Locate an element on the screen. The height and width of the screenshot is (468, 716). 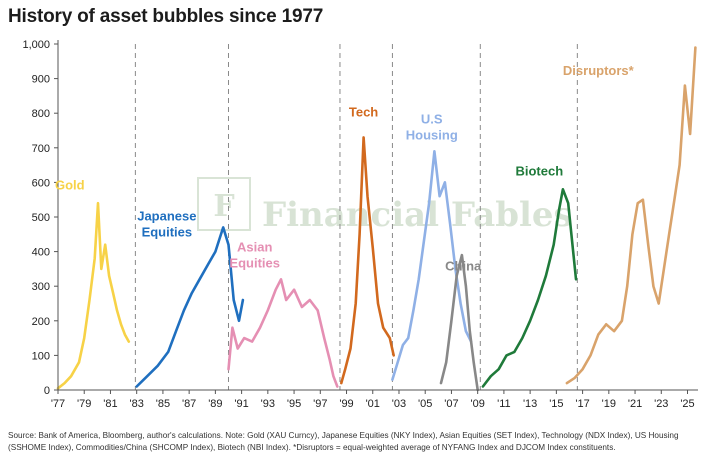
series-label-disruptors: Disruptors* is located at coordinates (599, 70).